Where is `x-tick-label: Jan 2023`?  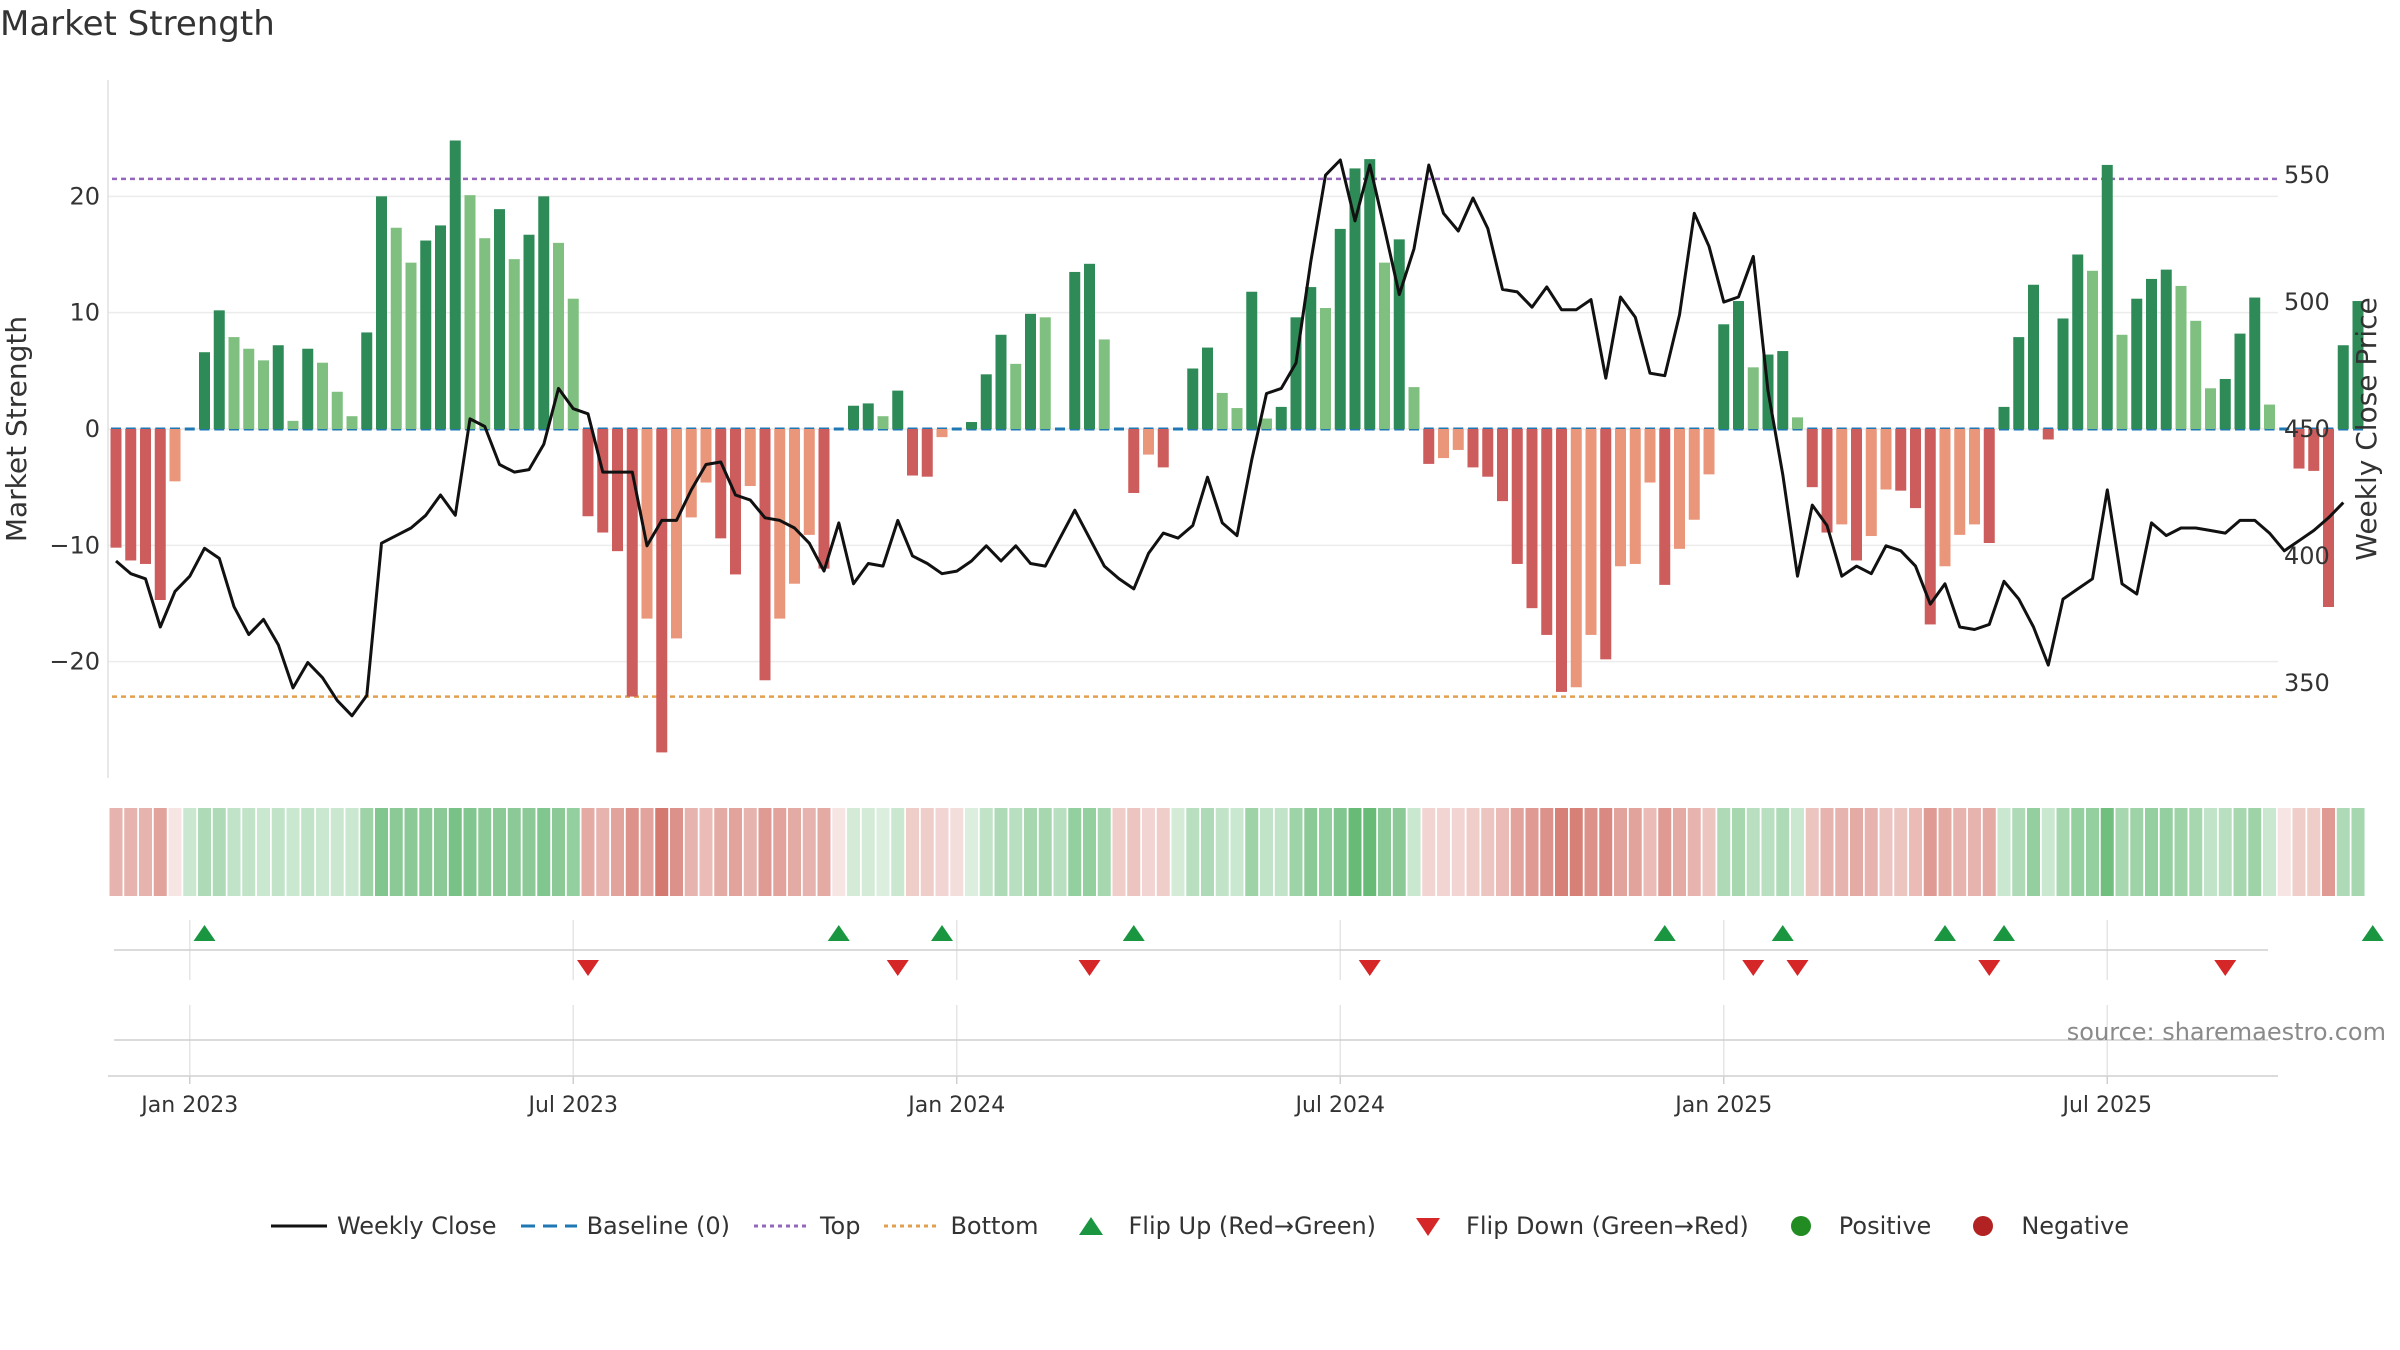
x-tick-label: Jan 2023 is located at coordinates (188, 1105).